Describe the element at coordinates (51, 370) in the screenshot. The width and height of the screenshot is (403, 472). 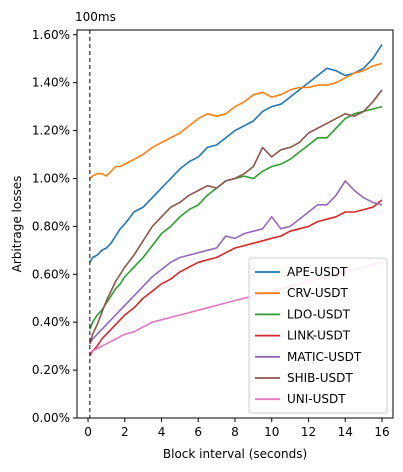
I see `y-tick-label: 0.20%` at that location.